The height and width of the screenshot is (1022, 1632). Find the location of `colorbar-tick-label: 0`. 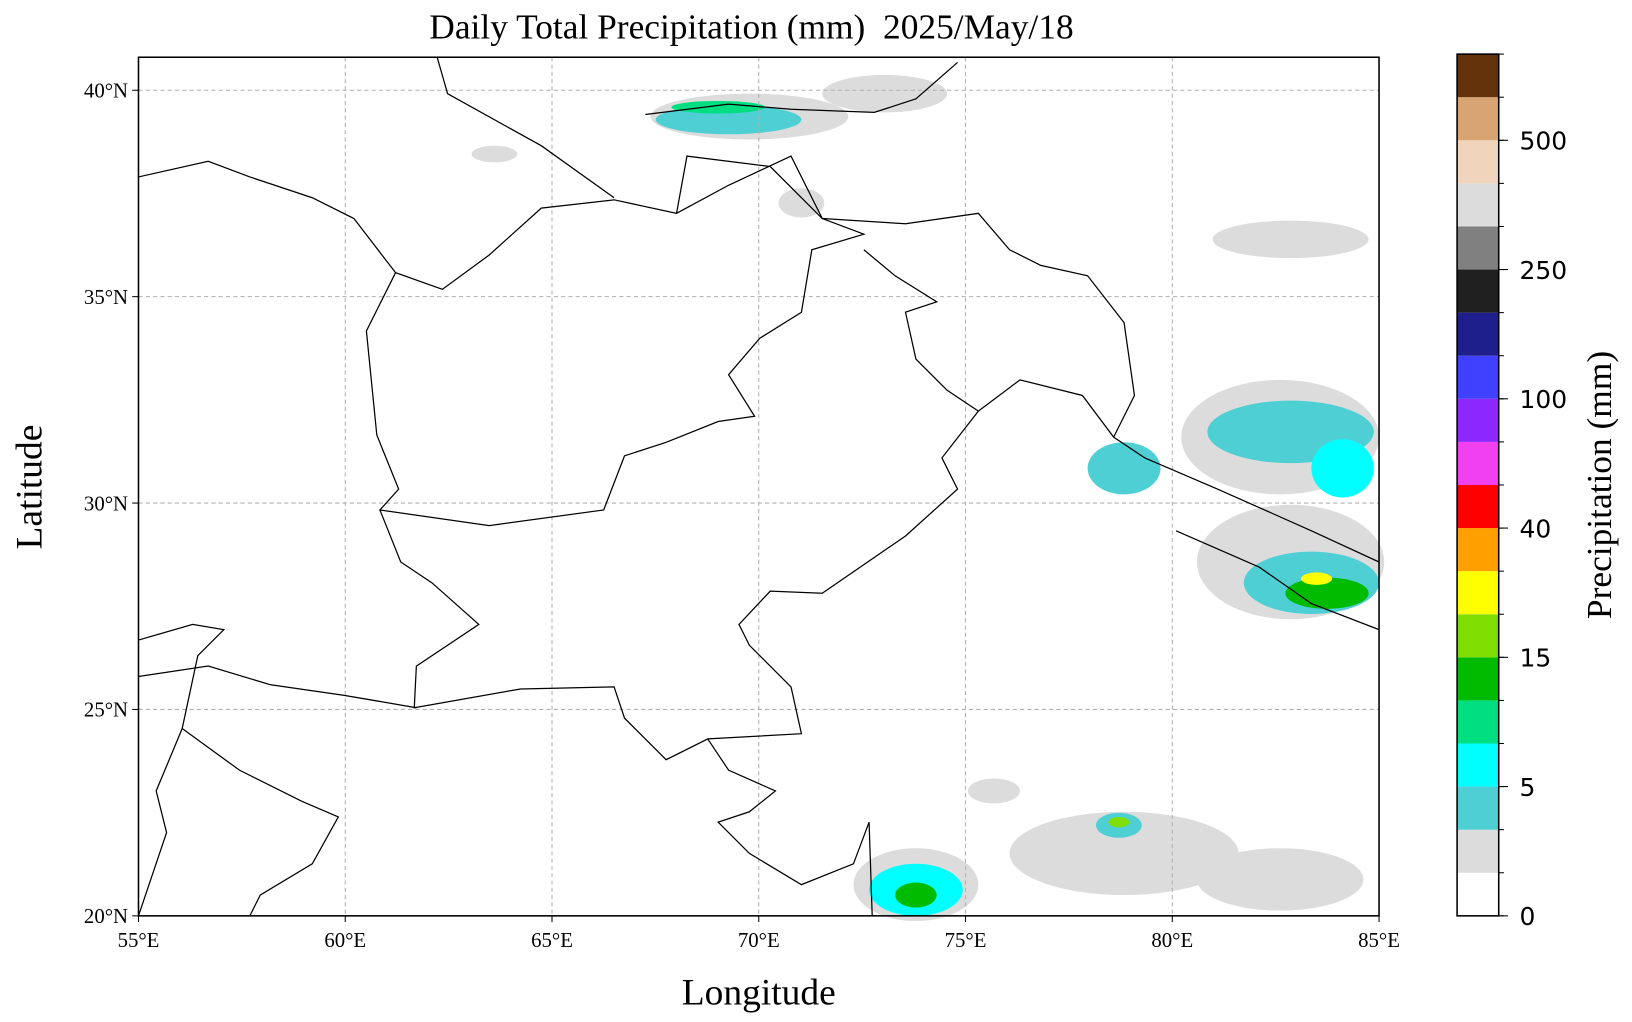

colorbar-tick-label: 0 is located at coordinates (1528, 916).